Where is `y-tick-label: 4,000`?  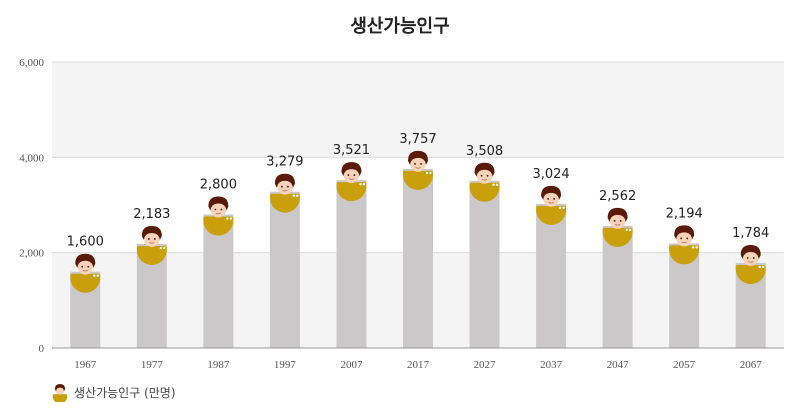 y-tick-label: 4,000 is located at coordinates (31, 158).